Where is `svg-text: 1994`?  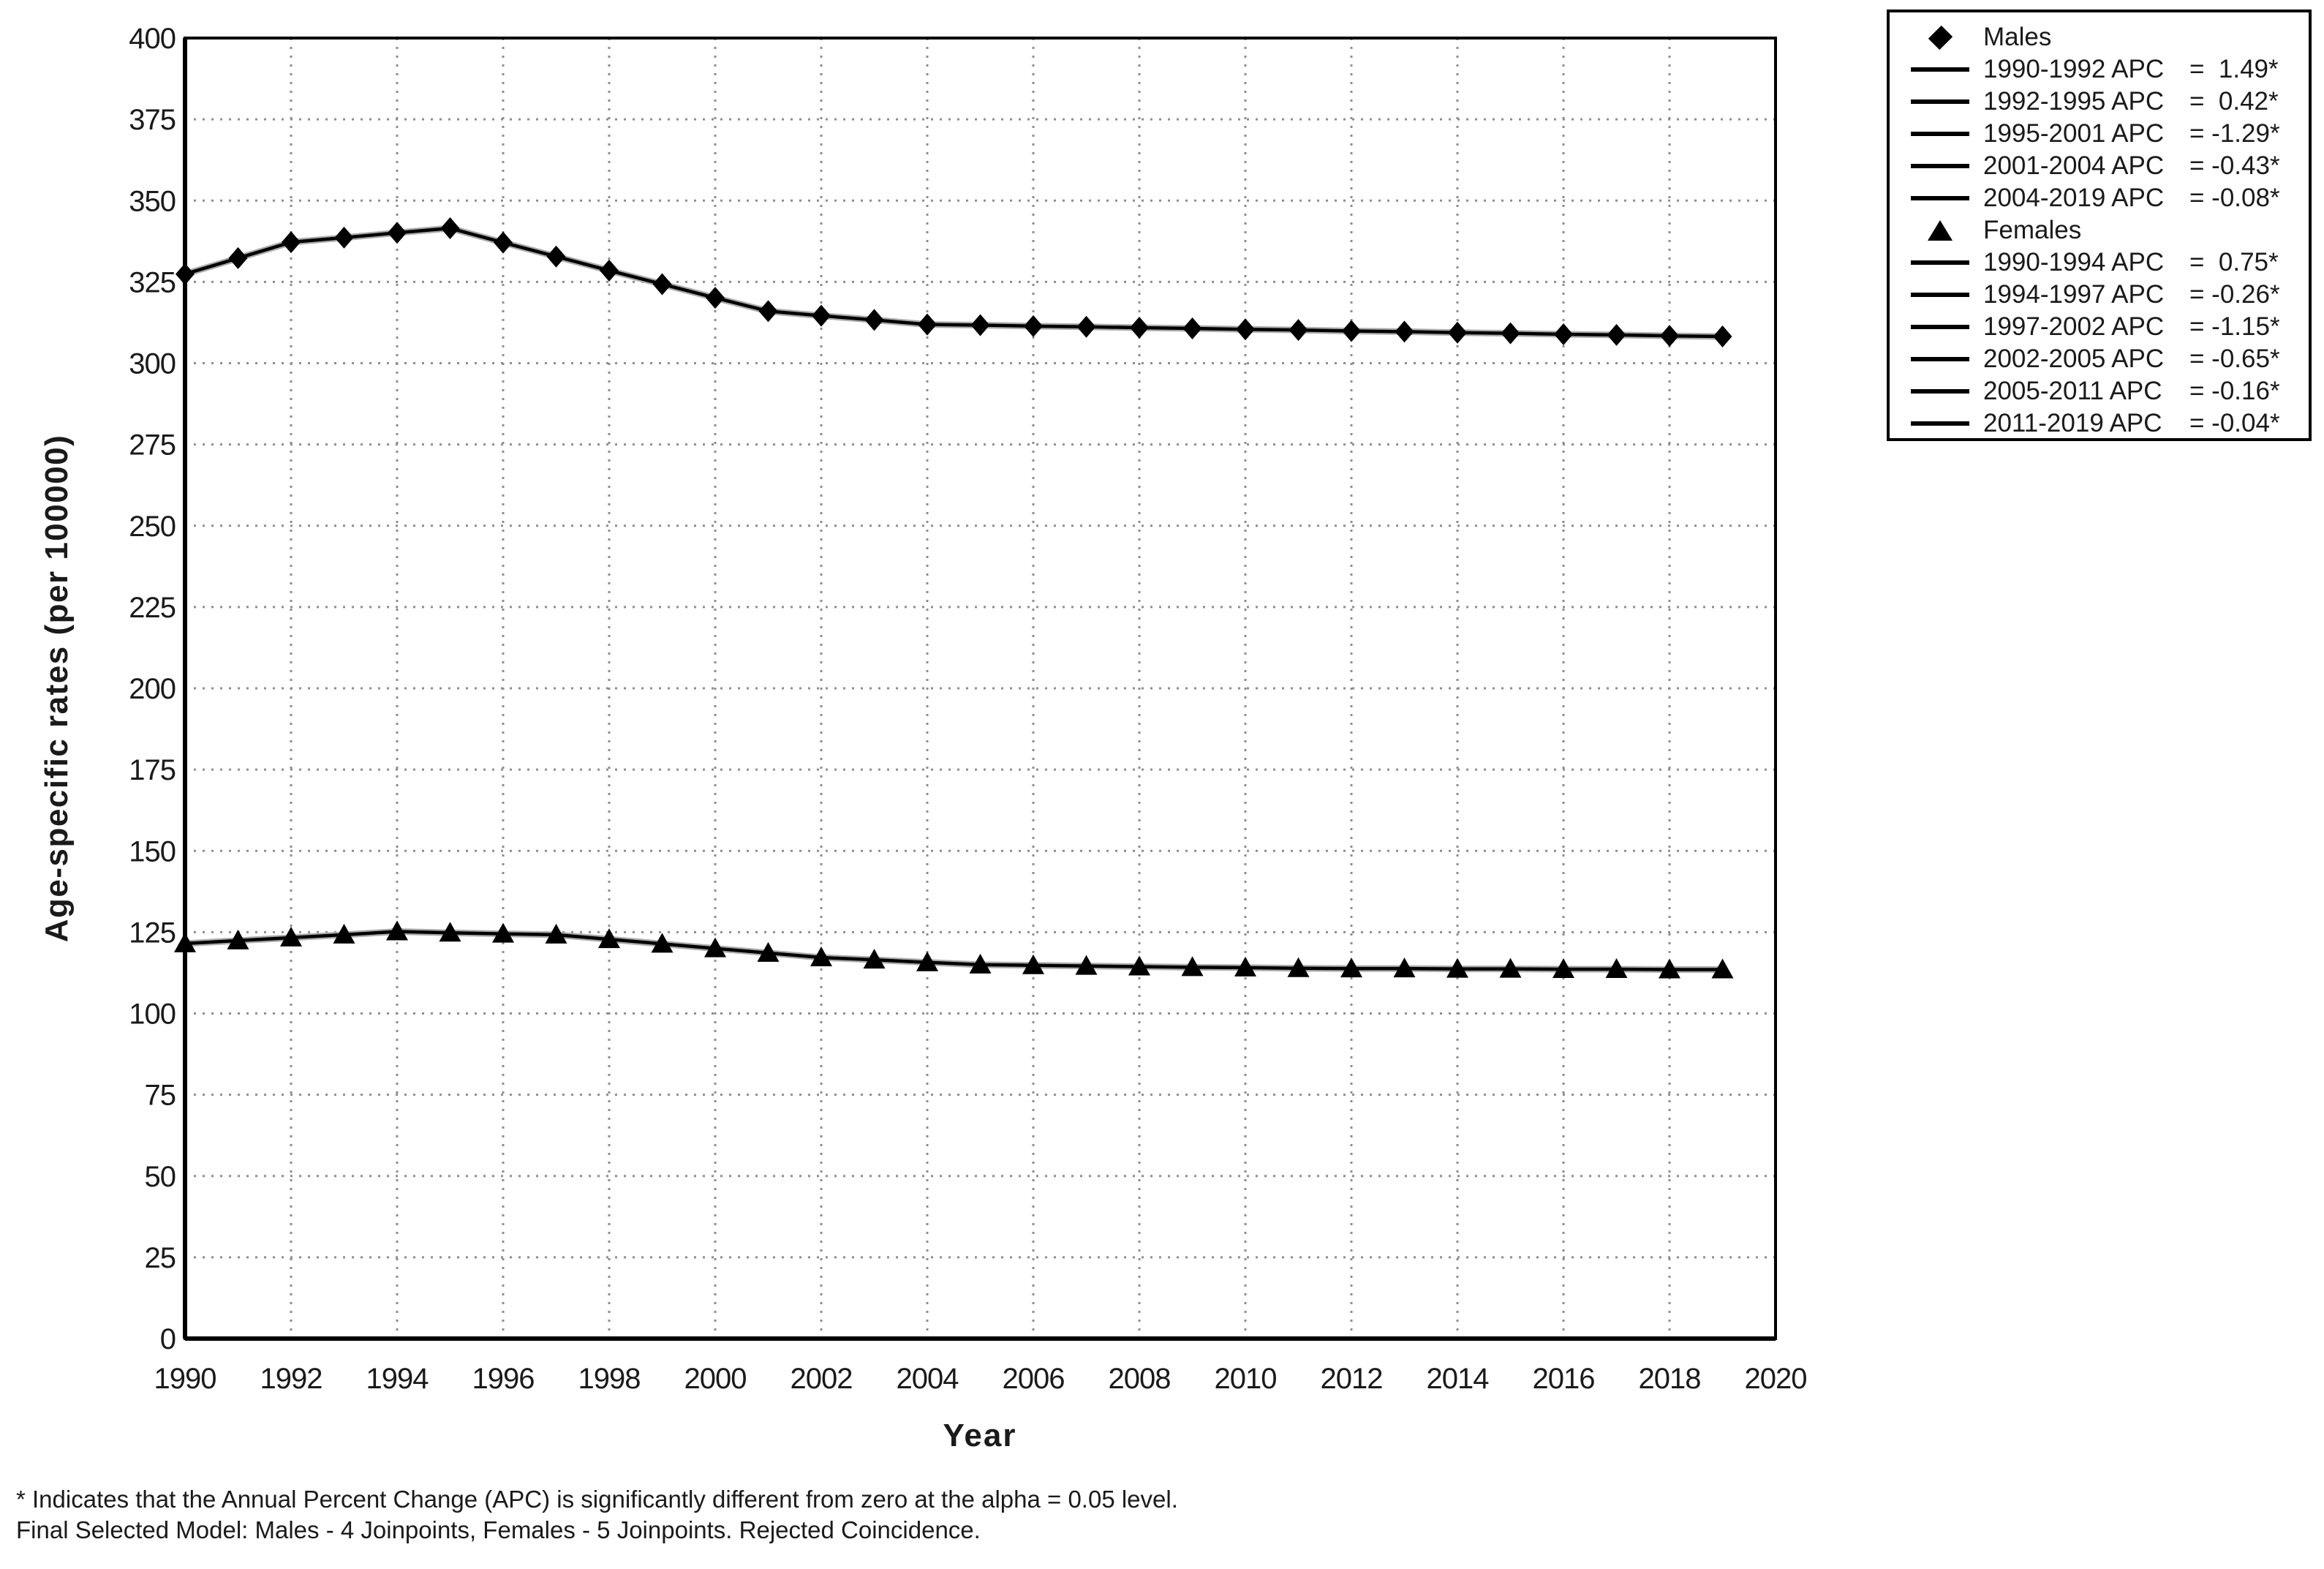 svg-text: 1994 is located at coordinates (397, 1379).